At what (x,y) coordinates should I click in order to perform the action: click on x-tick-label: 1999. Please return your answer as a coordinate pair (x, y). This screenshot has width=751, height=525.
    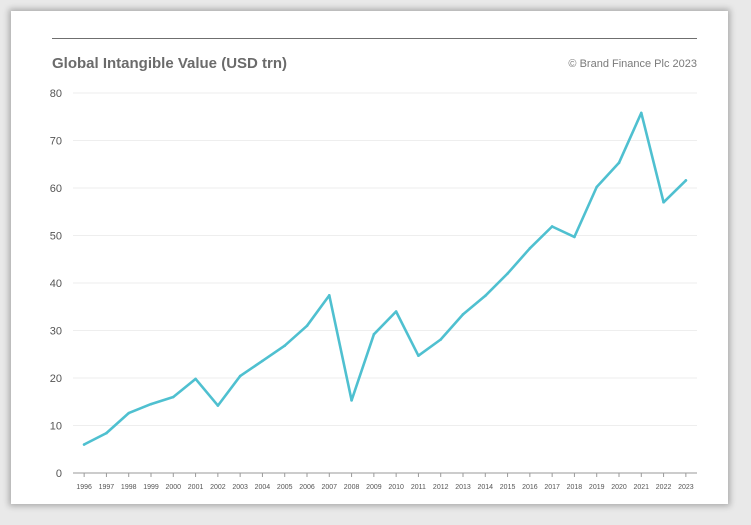
    Looking at the image, I should click on (151, 487).